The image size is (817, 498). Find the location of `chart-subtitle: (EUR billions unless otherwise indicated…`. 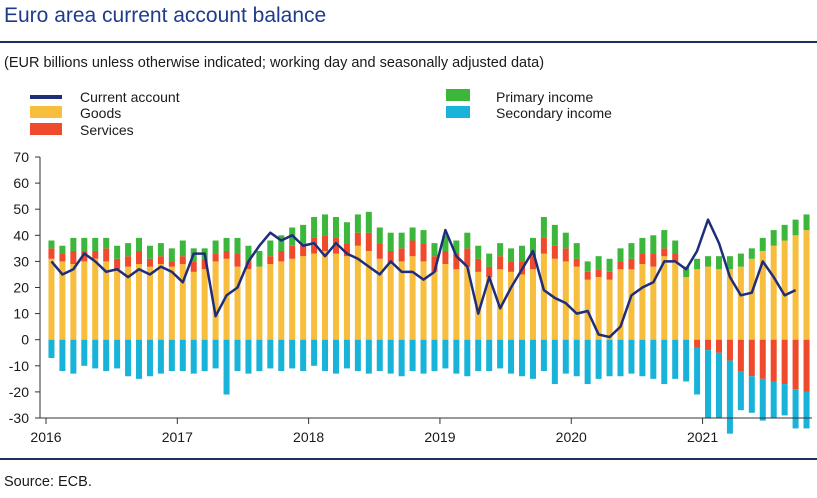

chart-subtitle: (EUR billions unless otherwise indicated… is located at coordinates (274, 63).